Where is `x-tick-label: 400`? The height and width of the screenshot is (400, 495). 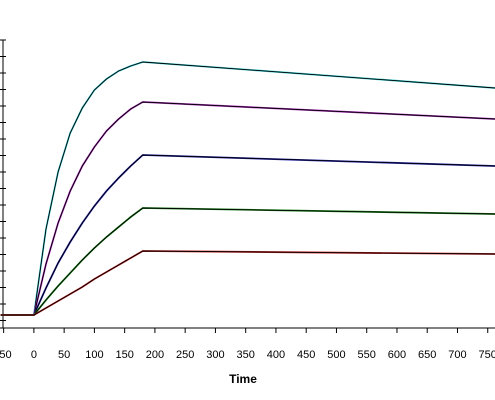 x-tick-label: 400 is located at coordinates (276, 355).